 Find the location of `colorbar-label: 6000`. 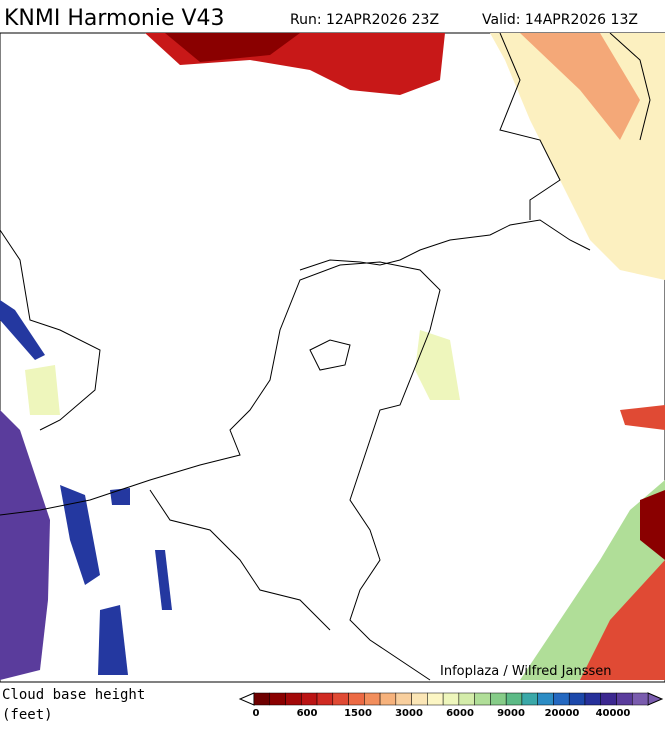

colorbar-label: 6000 is located at coordinates (460, 713).